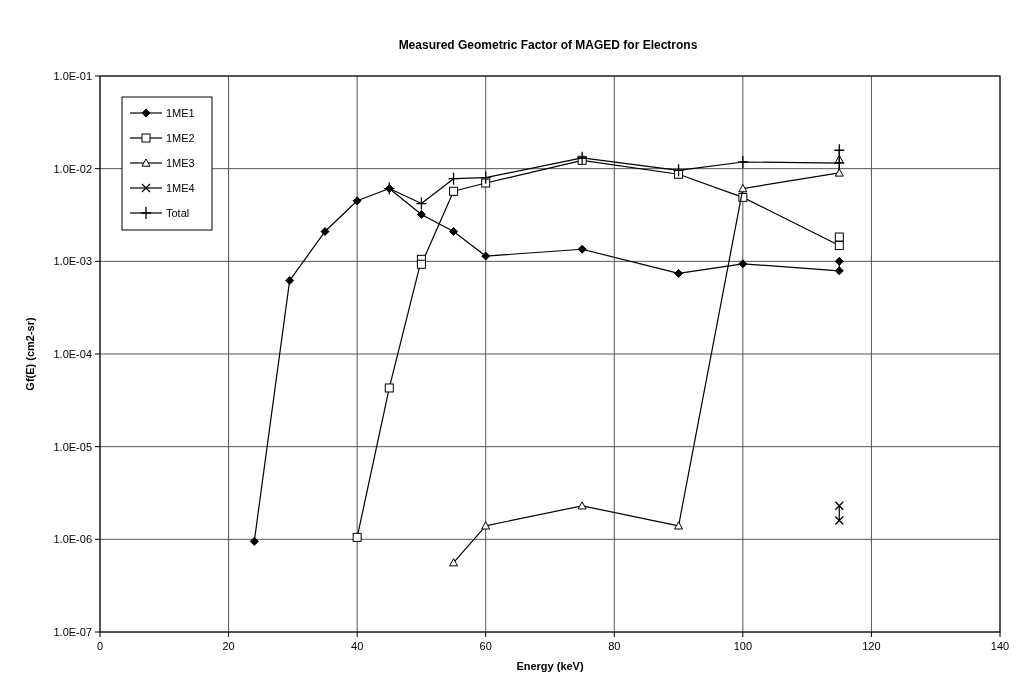 The height and width of the screenshot is (696, 1016). Describe the element at coordinates (485, 646) in the screenshot. I see `x-tick-label: 60` at that location.